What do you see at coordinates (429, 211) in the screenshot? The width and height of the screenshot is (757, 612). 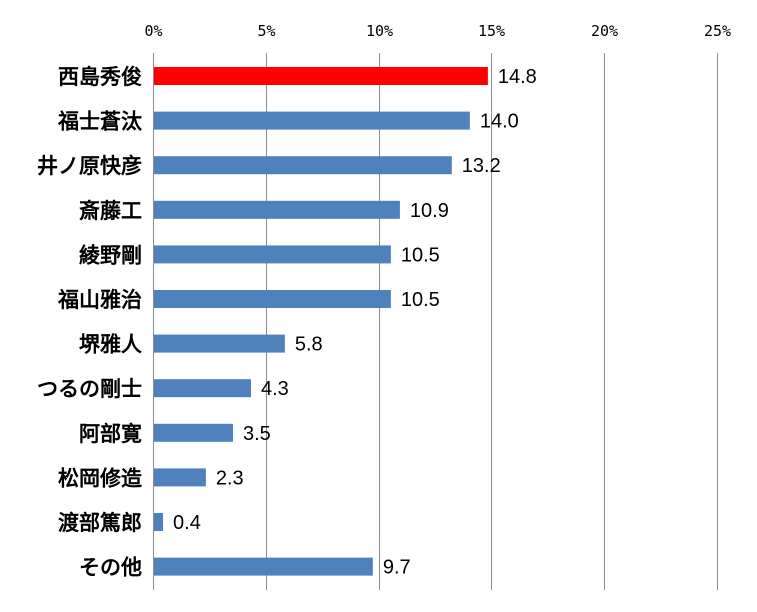 I see `value-label: 10.9` at bounding box center [429, 211].